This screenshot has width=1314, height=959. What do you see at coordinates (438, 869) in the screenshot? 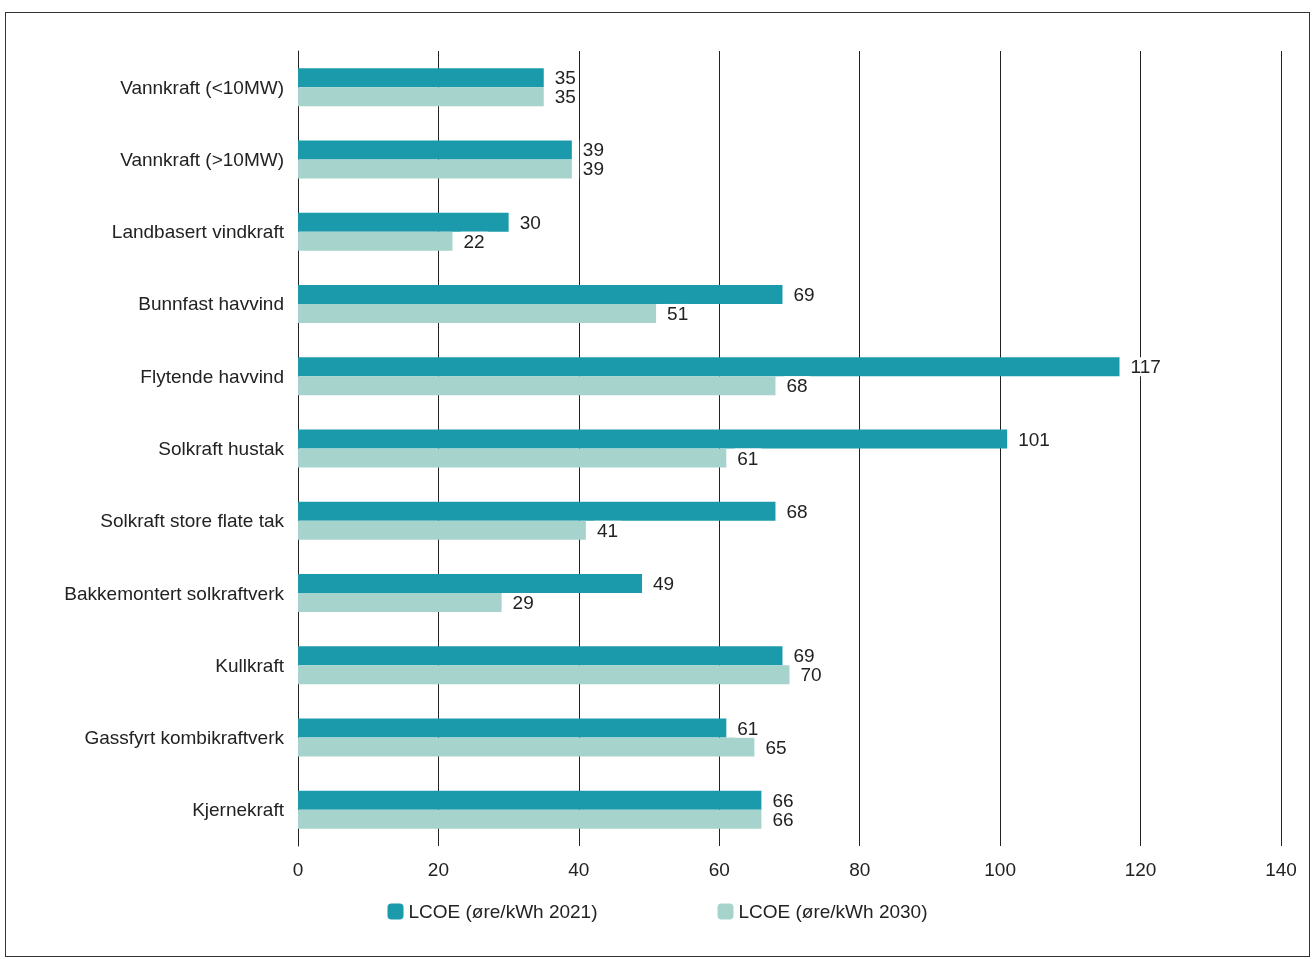
I see `x-tick-label: 20` at bounding box center [438, 869].